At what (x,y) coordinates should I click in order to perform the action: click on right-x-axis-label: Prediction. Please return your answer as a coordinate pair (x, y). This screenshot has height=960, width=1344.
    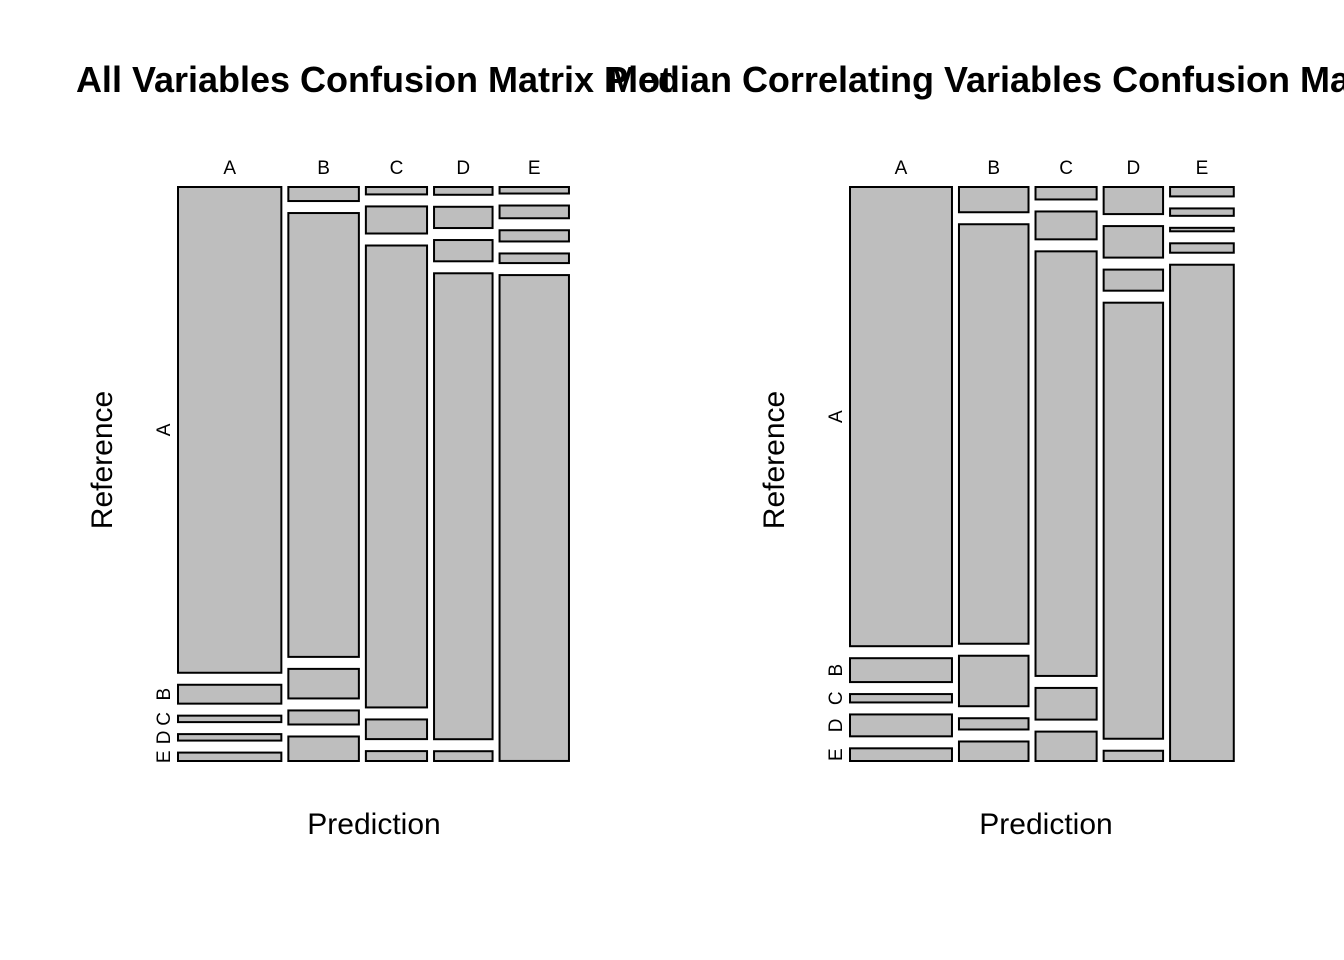
    Looking at the image, I should click on (1045, 824).